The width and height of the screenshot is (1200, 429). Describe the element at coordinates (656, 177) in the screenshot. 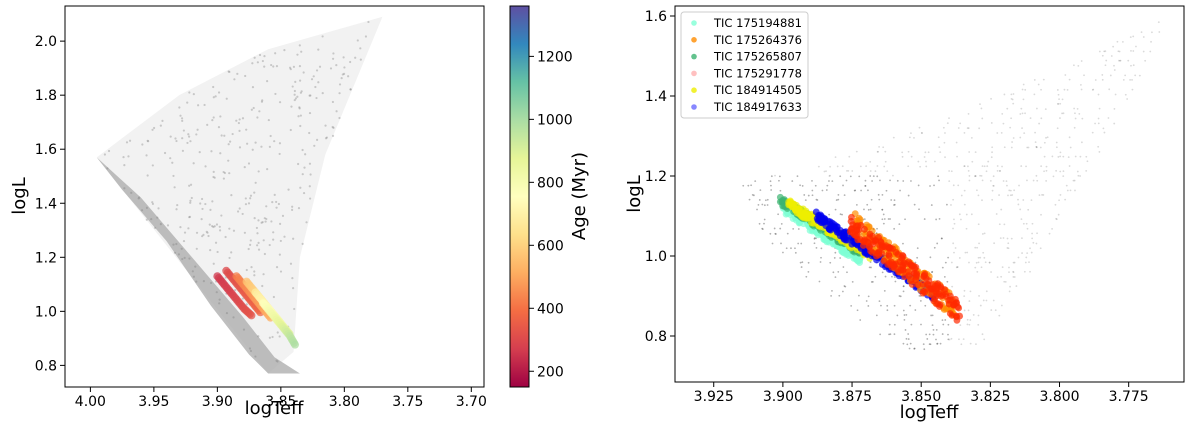

I see `right-y-tick-label: 1.2` at that location.